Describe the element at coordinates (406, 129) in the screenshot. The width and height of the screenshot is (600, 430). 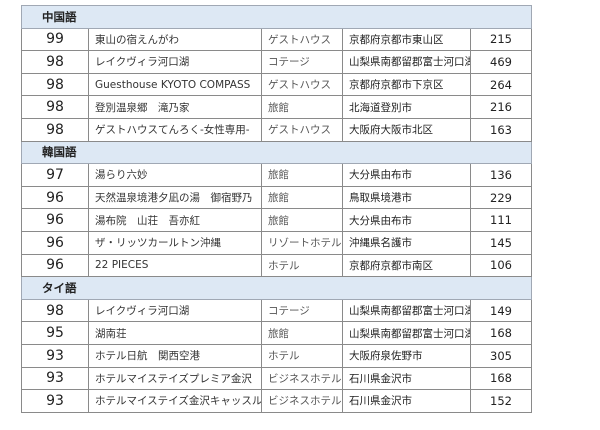
I see `location-cell: 大阪府大阪市北区` at that location.